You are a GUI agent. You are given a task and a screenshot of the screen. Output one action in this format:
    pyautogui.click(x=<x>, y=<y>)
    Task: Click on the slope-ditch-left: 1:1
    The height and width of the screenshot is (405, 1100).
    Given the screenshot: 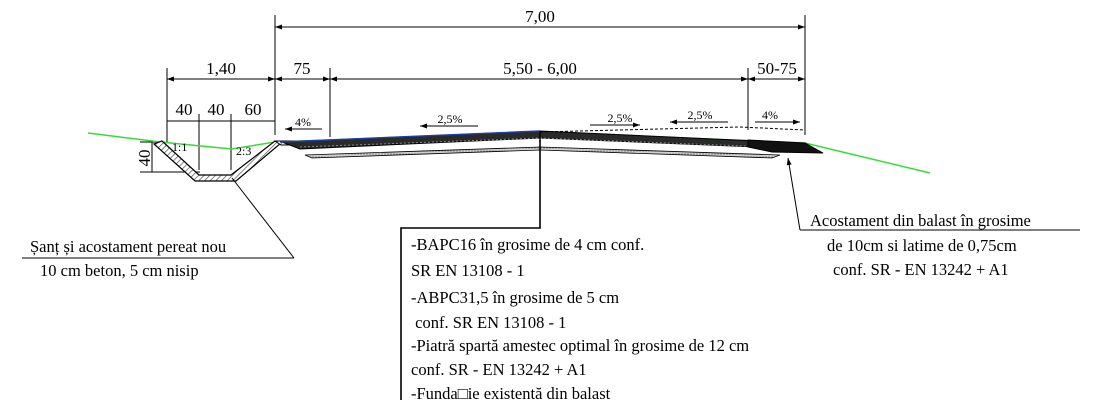 What is the action you would take?
    pyautogui.click(x=179, y=147)
    